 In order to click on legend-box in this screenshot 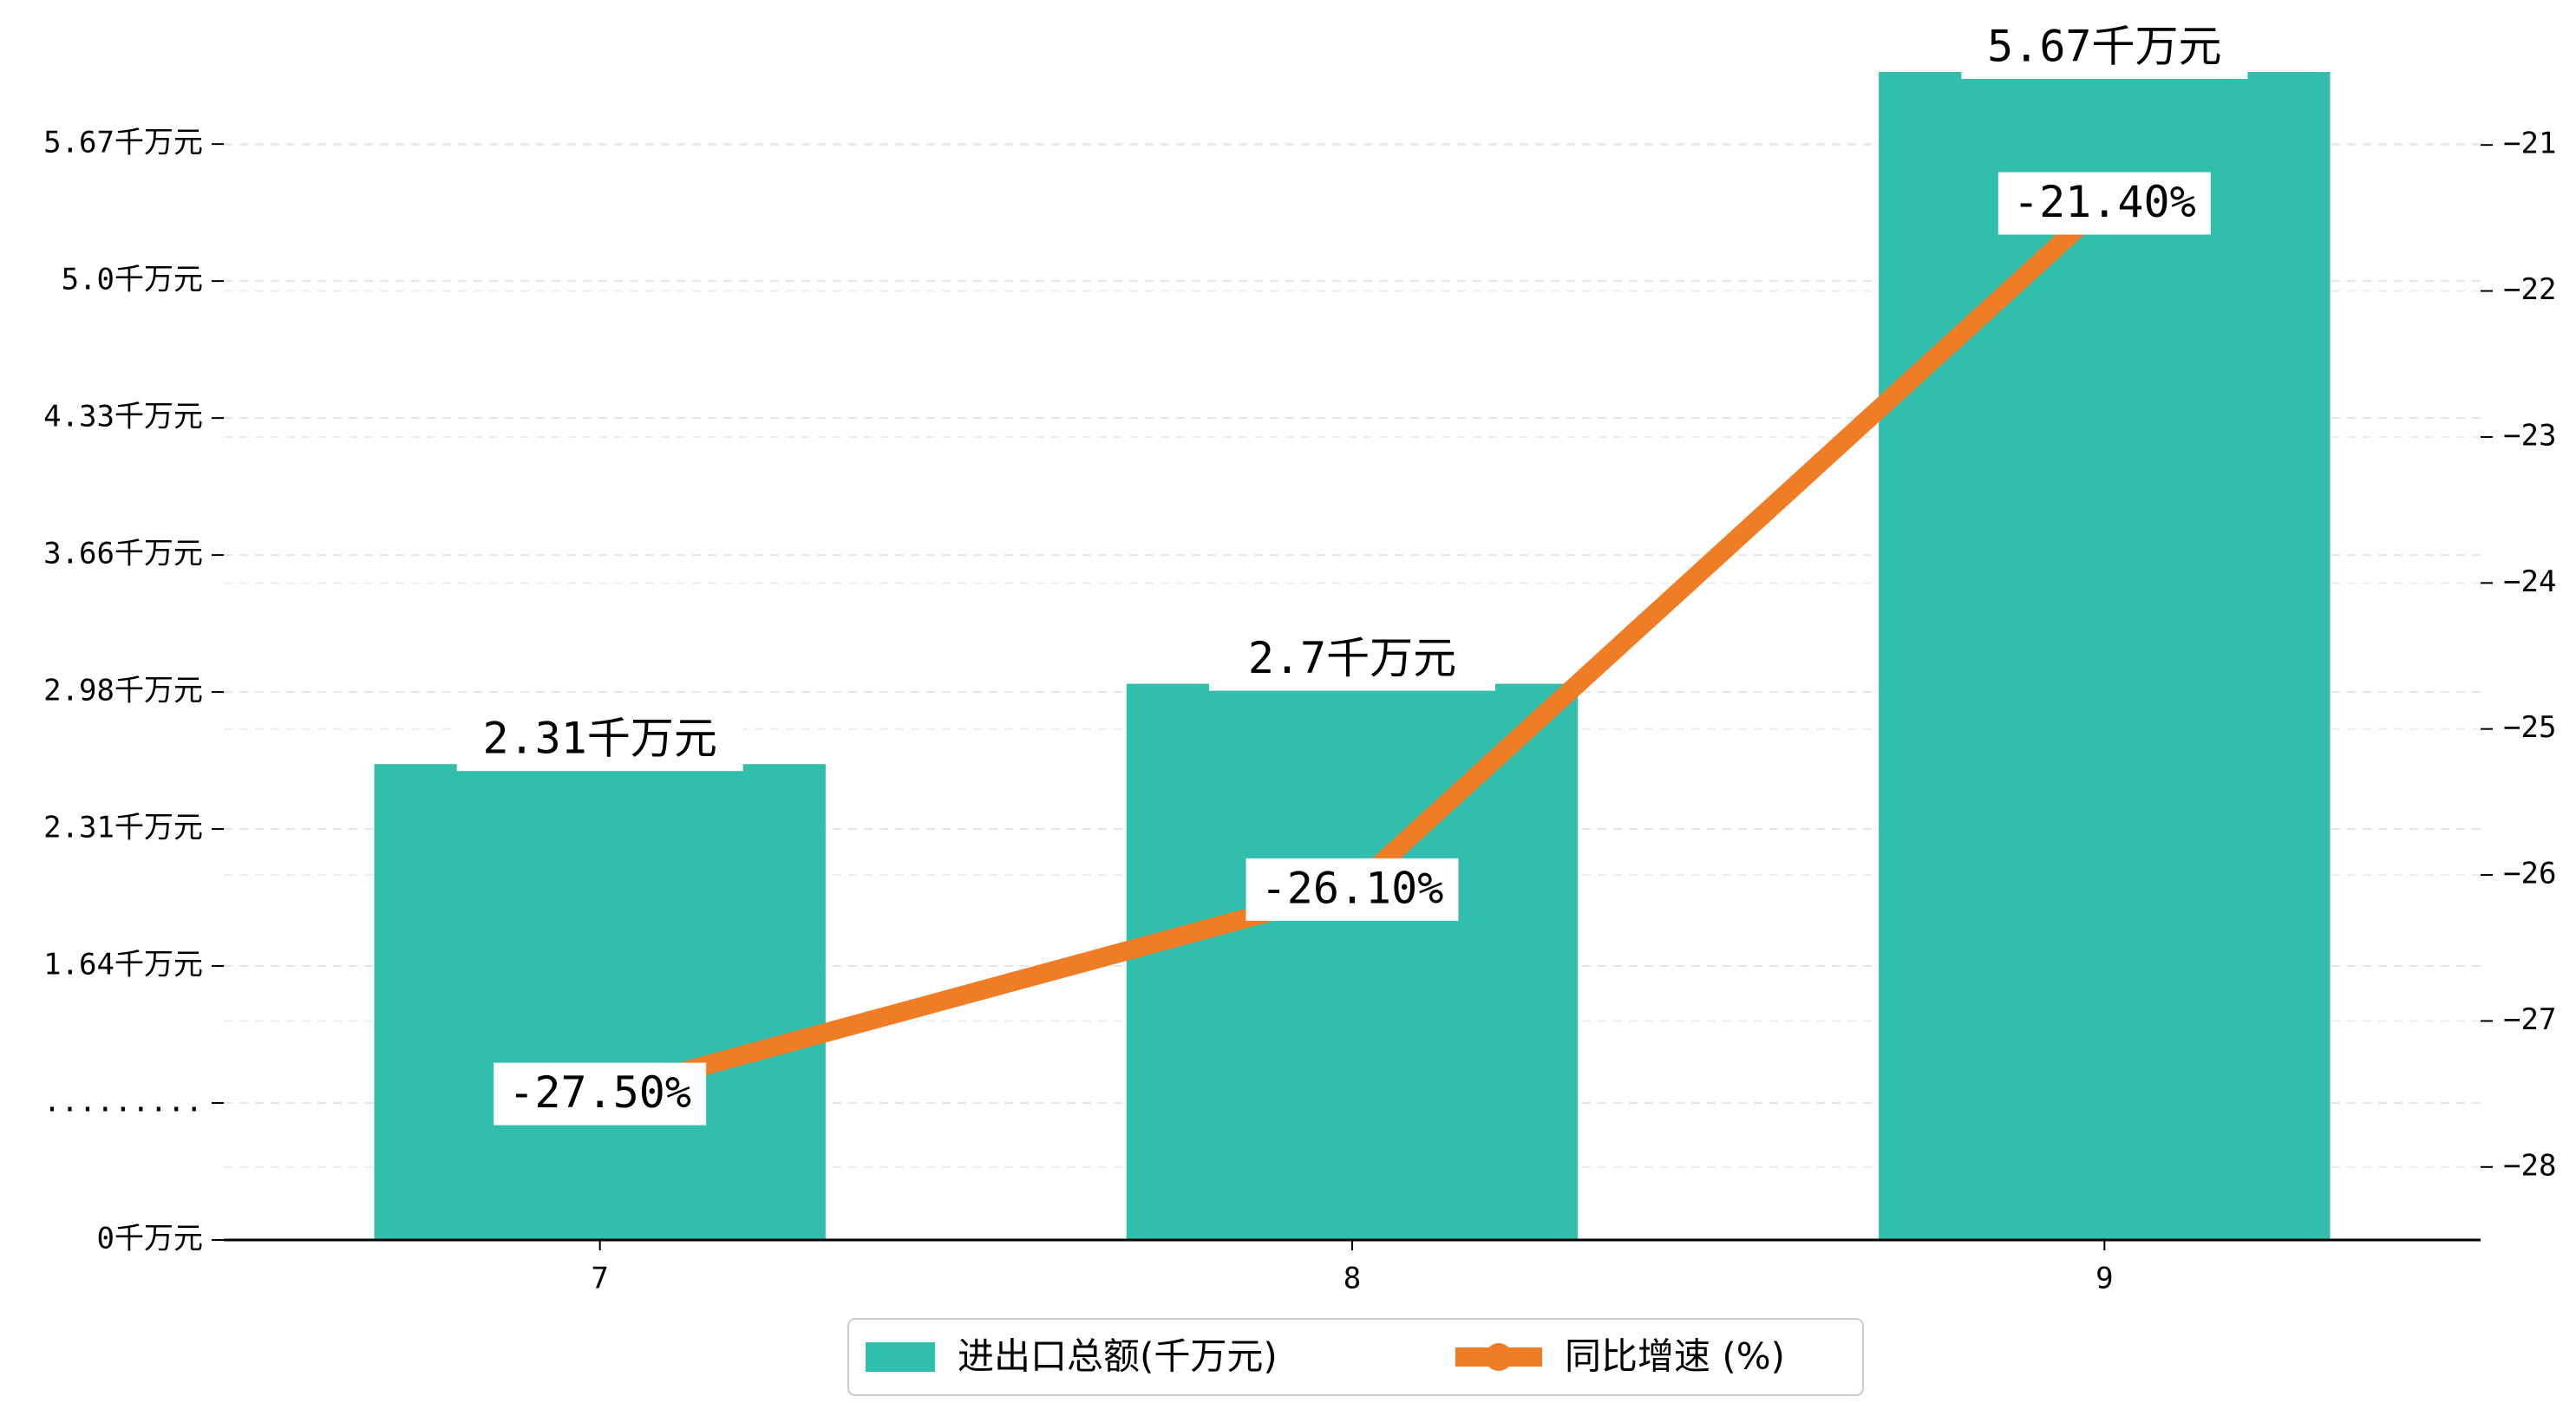, I will do `click(1355, 1357)`.